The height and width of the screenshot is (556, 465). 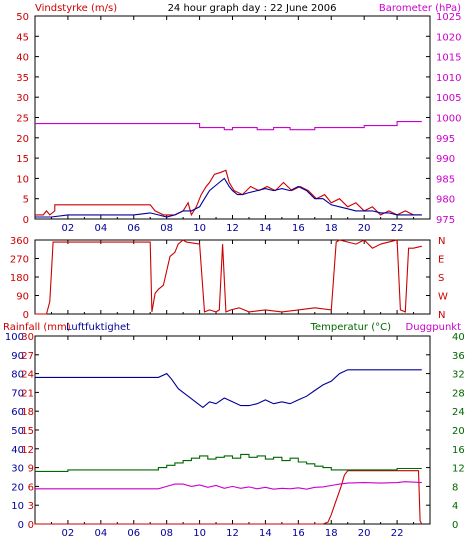 I want to click on y-tick-label: 180, so click(x=19, y=278).